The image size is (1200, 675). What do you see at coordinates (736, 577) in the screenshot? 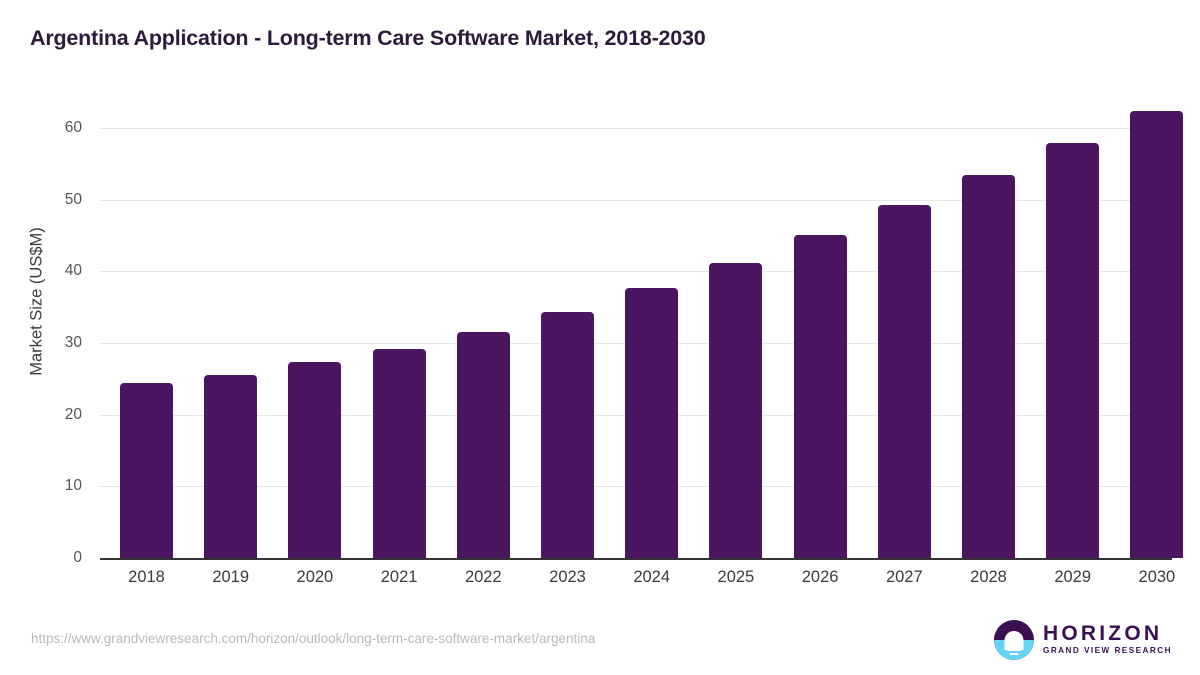
I see `x-tick-label: 2025` at bounding box center [736, 577].